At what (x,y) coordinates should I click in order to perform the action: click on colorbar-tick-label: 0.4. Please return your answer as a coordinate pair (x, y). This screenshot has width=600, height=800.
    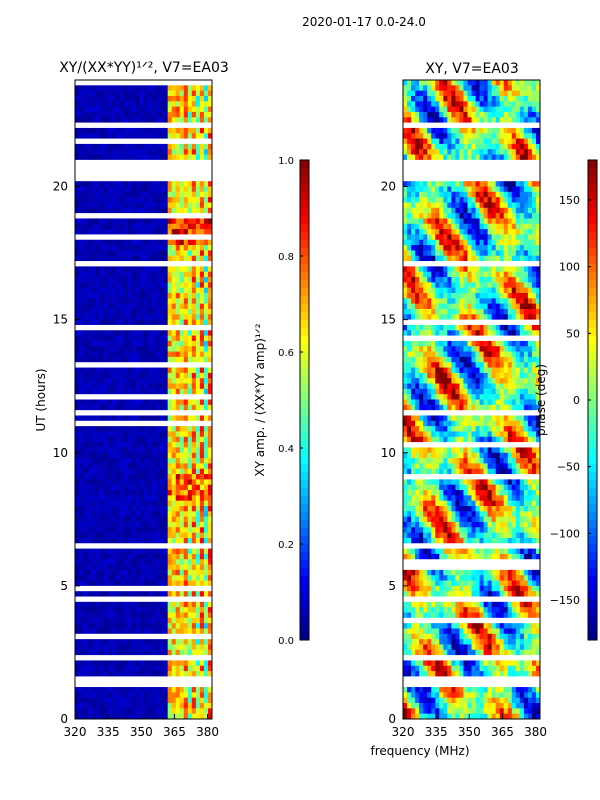
    Looking at the image, I should click on (286, 449).